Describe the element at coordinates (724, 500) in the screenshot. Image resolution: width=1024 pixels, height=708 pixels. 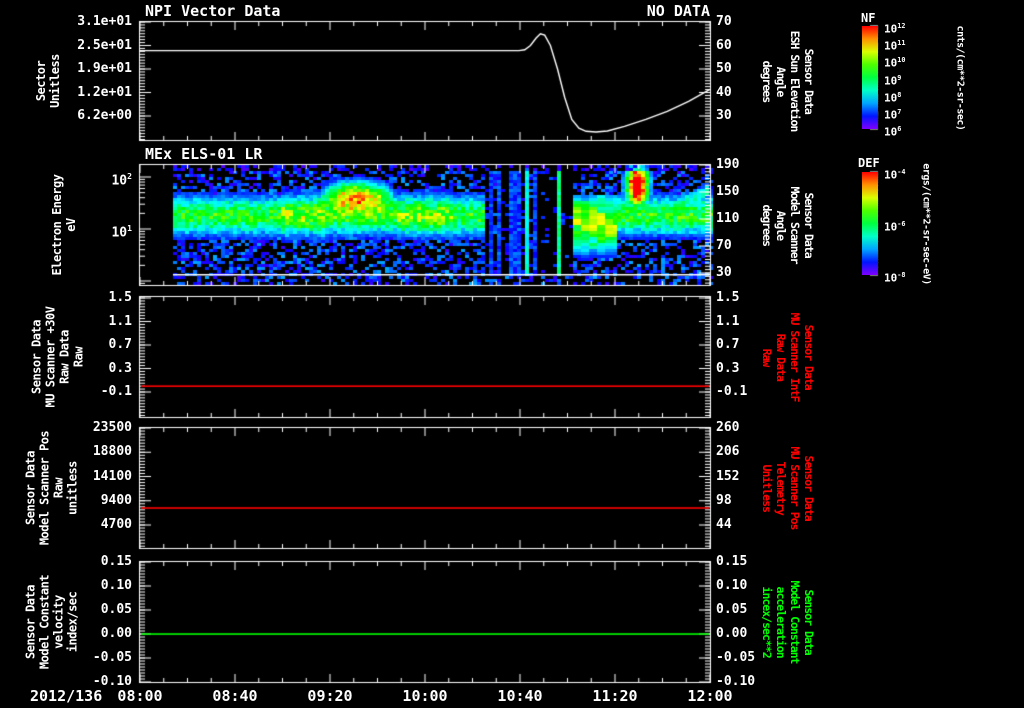
I see `y-tick-label-right: 98` at that location.